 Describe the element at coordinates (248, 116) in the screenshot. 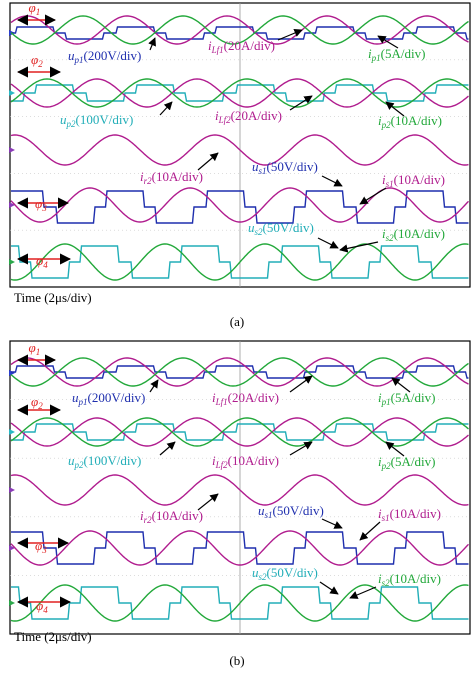

I see `series-label-i_Lf2: iLf2(20A/div)` at that location.